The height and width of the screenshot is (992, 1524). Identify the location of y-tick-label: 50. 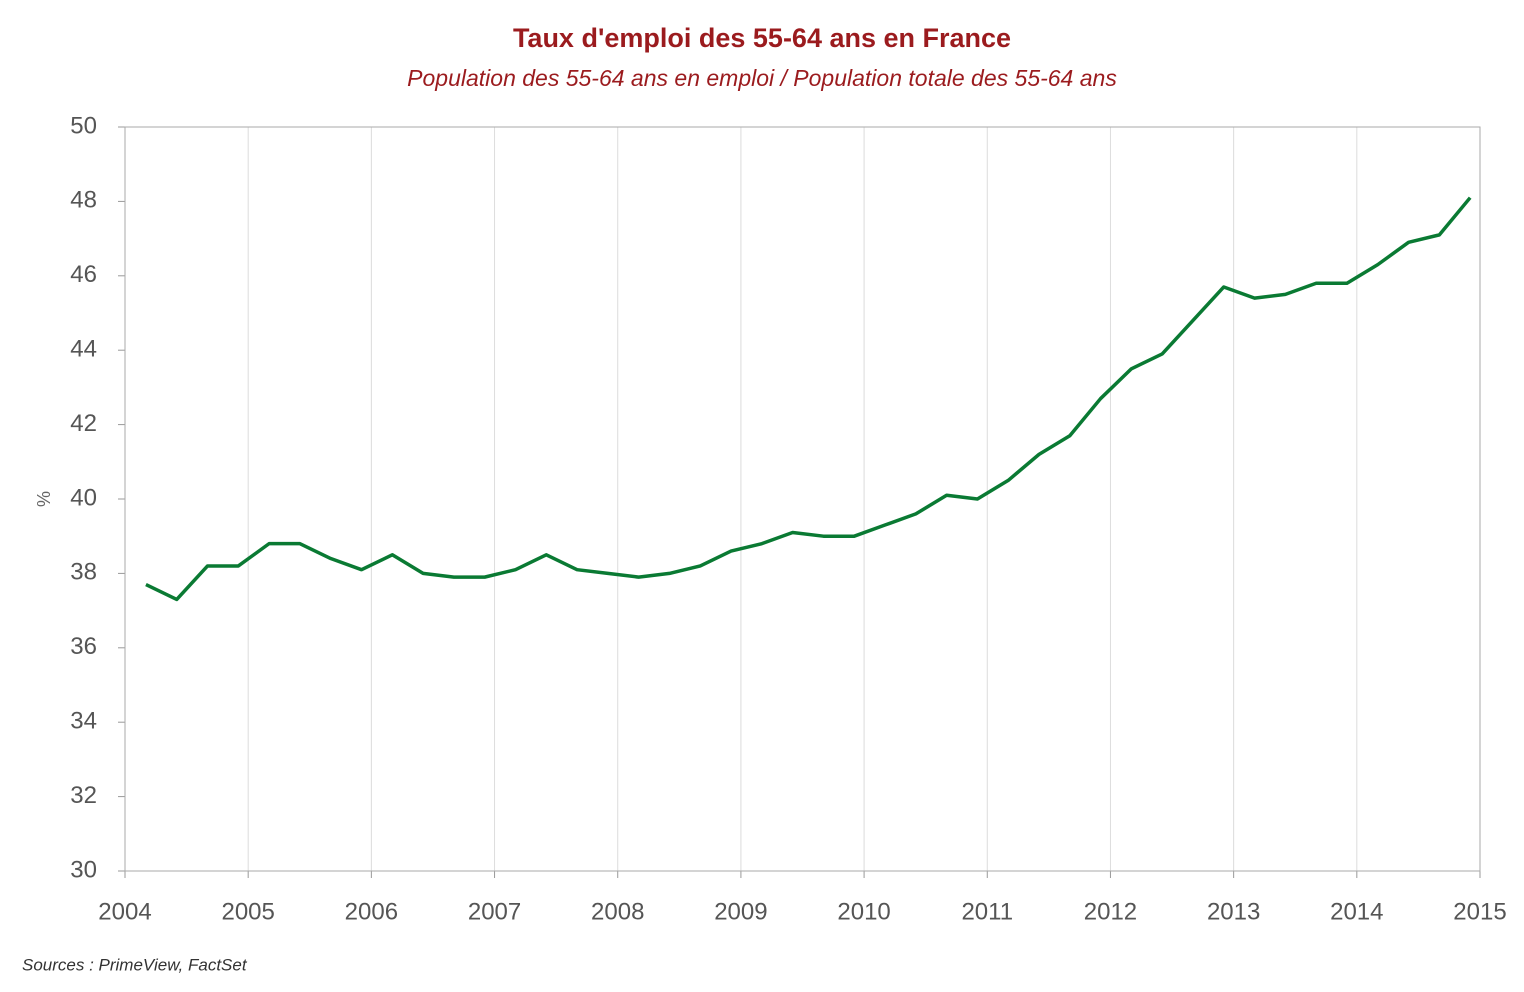
(83, 125).